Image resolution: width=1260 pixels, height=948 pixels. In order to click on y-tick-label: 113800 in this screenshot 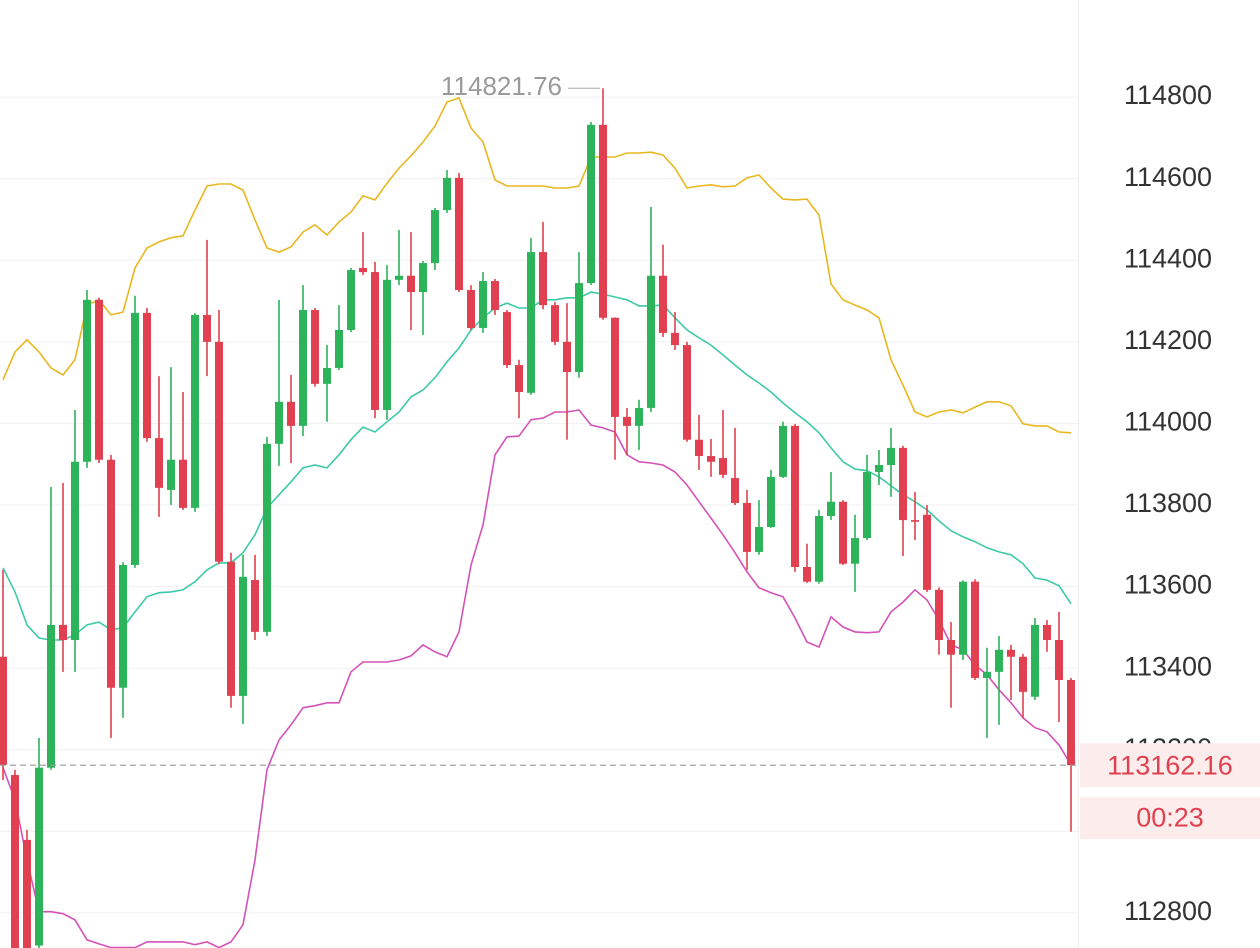, I will do `click(1168, 503)`.